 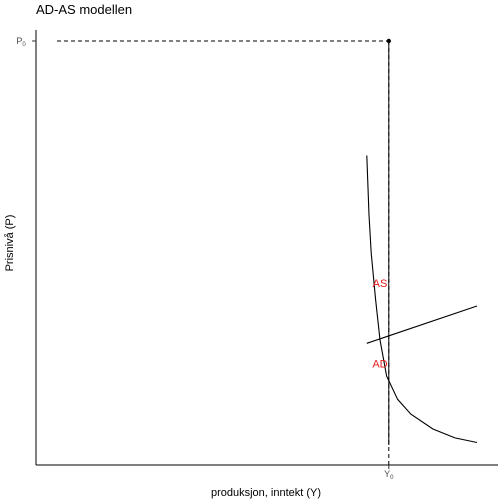 What do you see at coordinates (21, 42) in the screenshot?
I see `y-tick-label: P0` at bounding box center [21, 42].